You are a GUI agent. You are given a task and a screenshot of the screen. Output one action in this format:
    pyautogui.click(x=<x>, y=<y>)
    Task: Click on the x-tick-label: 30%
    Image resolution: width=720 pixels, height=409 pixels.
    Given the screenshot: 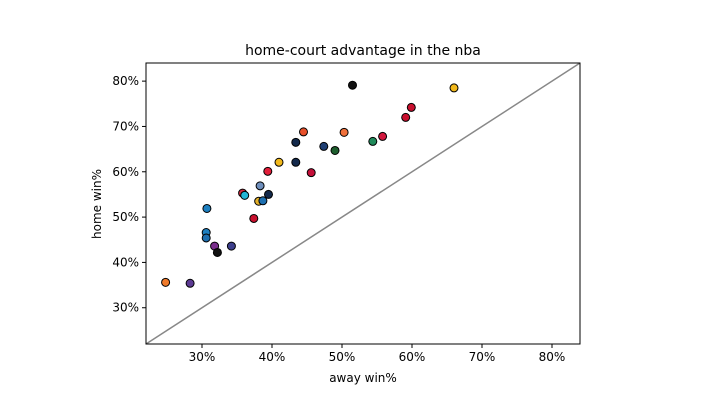 What is the action you would take?
    pyautogui.click(x=202, y=357)
    